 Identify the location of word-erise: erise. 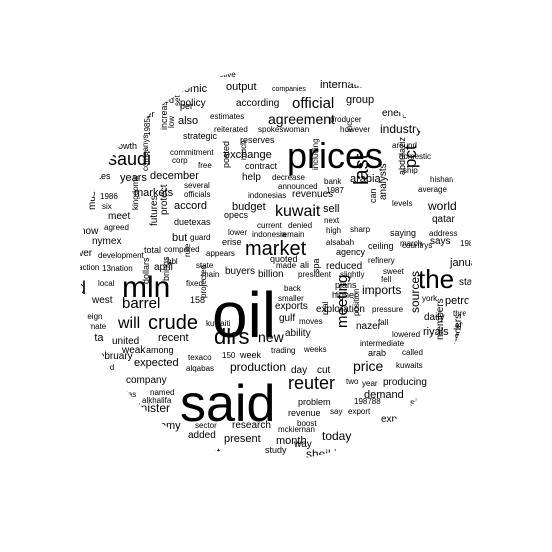
(232, 242).